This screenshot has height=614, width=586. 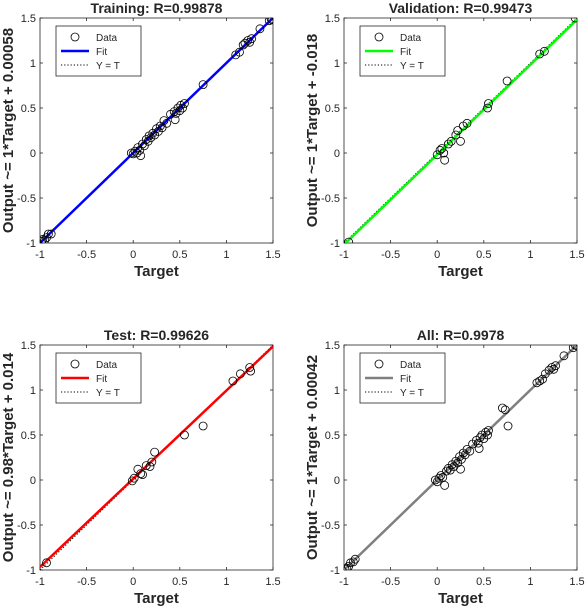 What do you see at coordinates (576, 582) in the screenshot?
I see `x-tick-label: 1.5` at bounding box center [576, 582].